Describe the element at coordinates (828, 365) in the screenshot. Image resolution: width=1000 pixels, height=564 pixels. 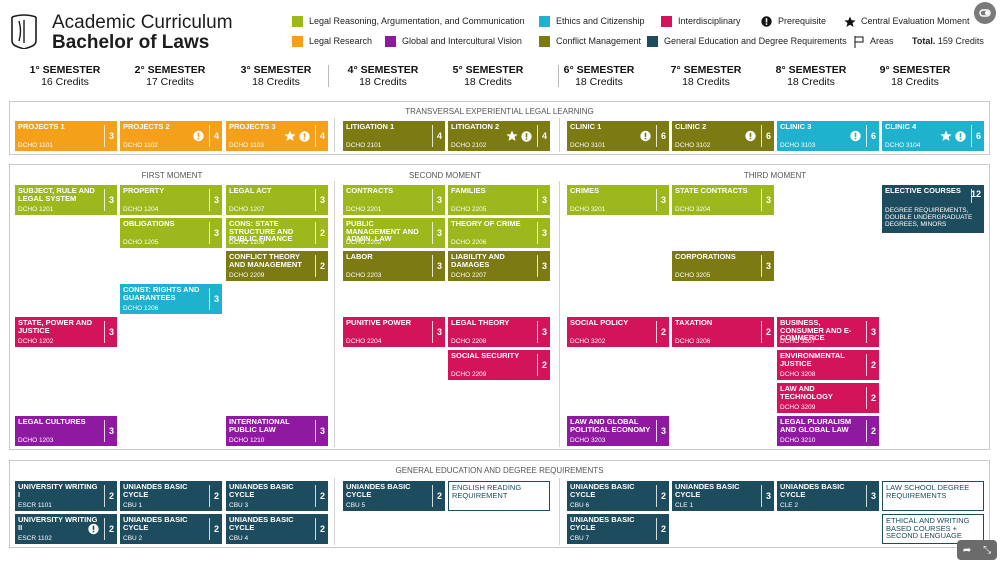
I see `course-card: ENVIRONMENTAL JUSTICE DCHO 3208 2` at that location.